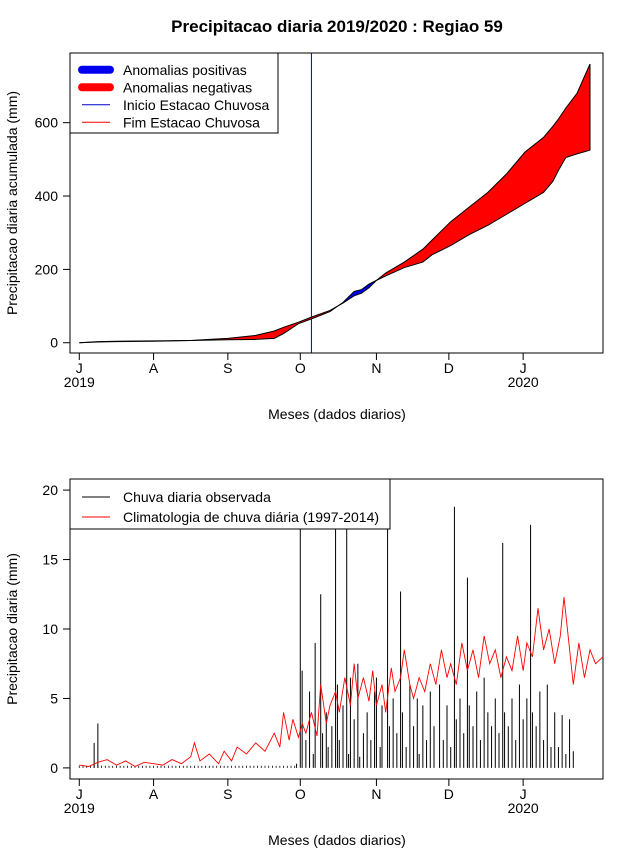 This screenshot has width=640, height=850. What do you see at coordinates (197, 497) in the screenshot?
I see `bottom-legend-label: Chuva diaria observada` at bounding box center [197, 497].